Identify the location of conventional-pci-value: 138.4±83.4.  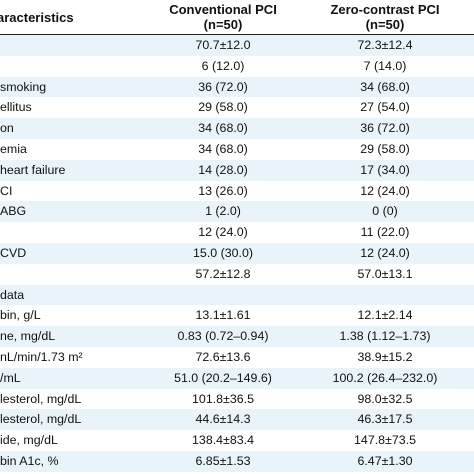
(223, 440).